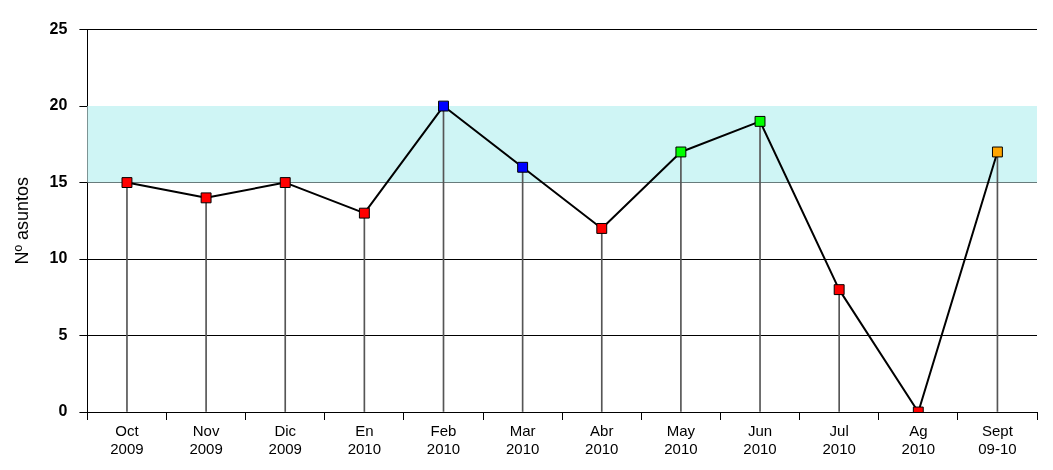  I want to click on x-tick-label: May 2010, so click(681, 440).